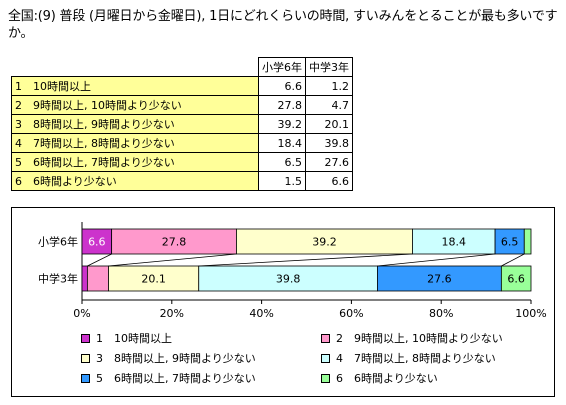  I want to click on x-tick-label: 20%, so click(172, 313).